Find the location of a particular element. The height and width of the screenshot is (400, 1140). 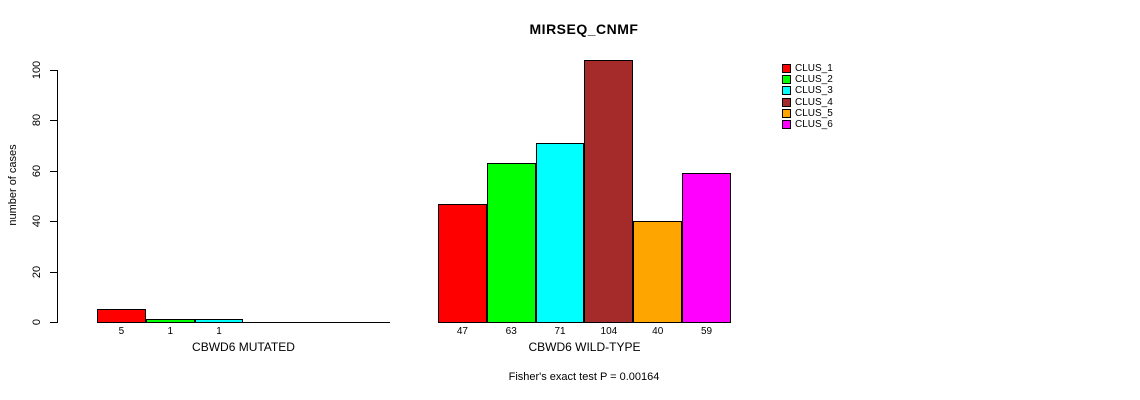

group-baseline is located at coordinates (243, 322).